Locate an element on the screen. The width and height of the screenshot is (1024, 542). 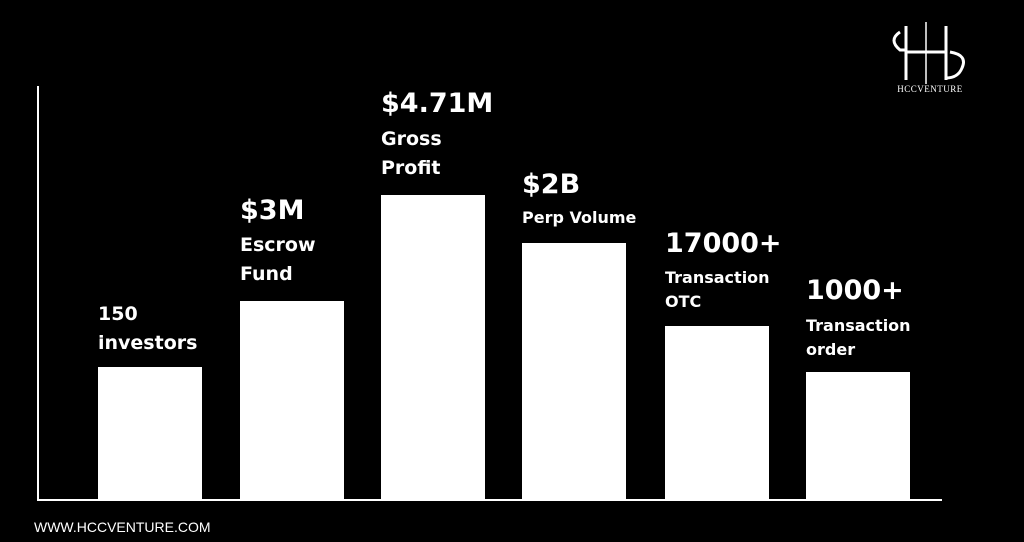
value-label: 150 is located at coordinates (118, 314).